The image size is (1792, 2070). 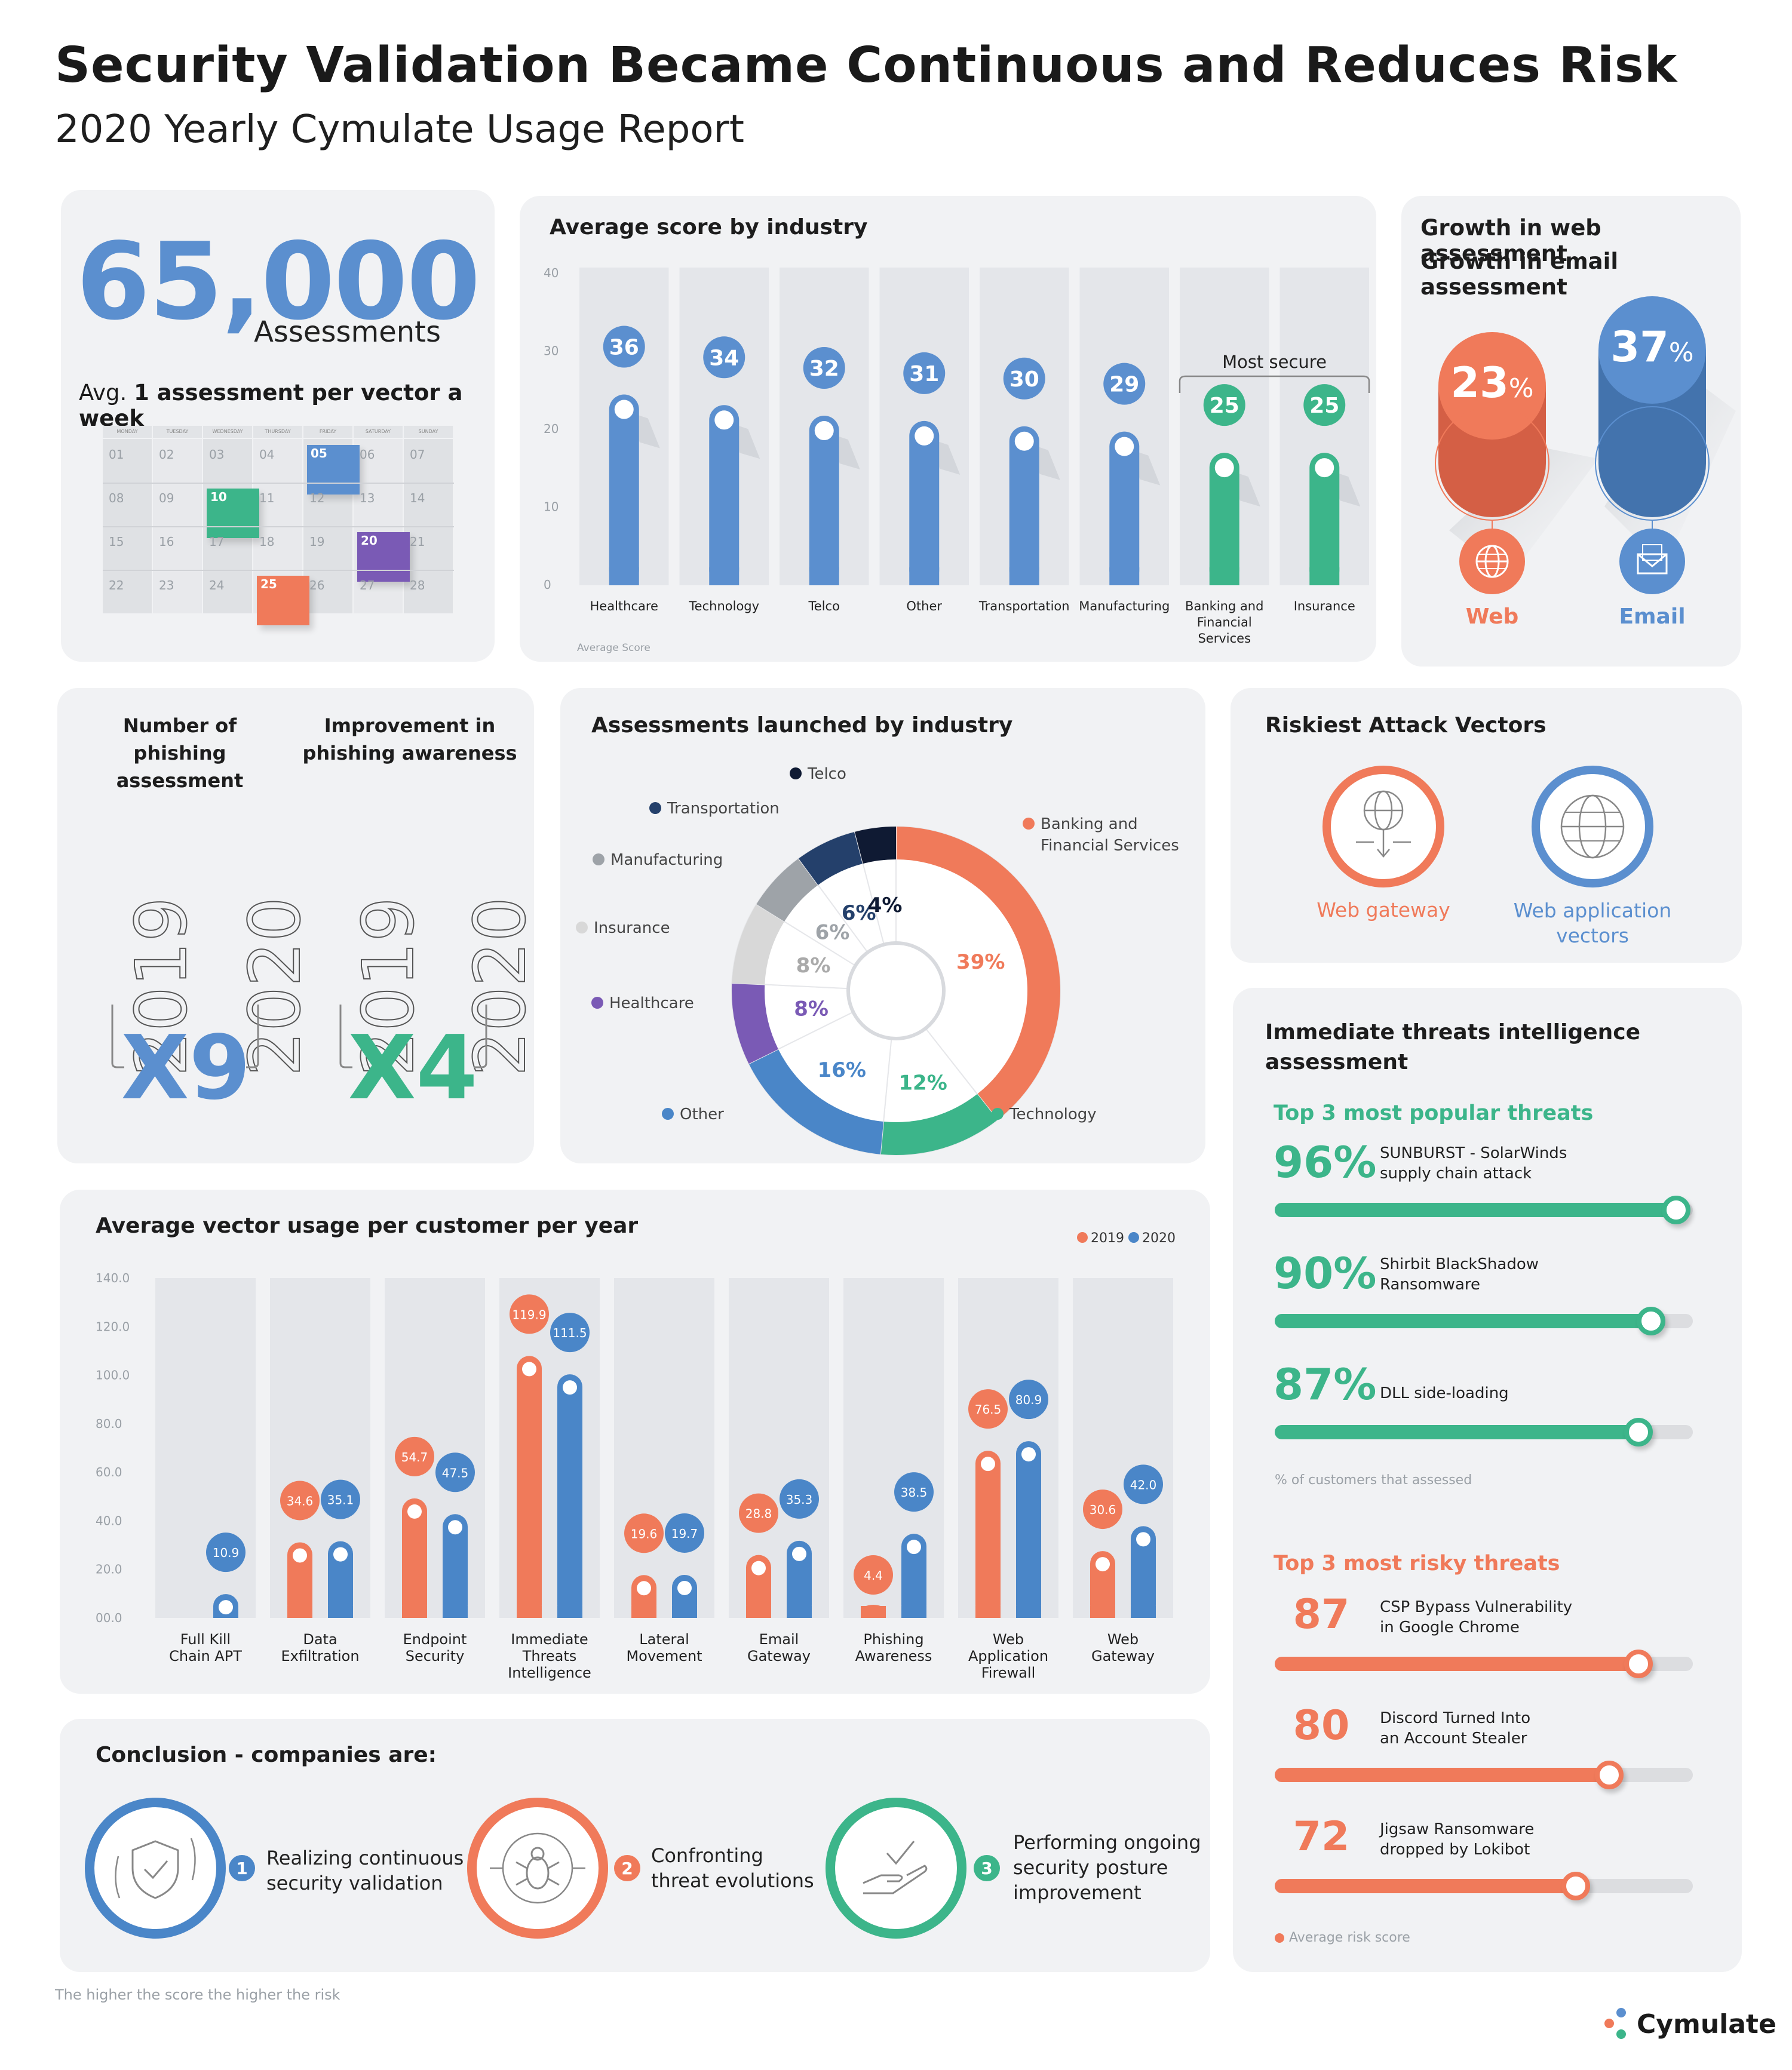 What do you see at coordinates (1492, 616) in the screenshot?
I see `web-label: Web` at bounding box center [1492, 616].